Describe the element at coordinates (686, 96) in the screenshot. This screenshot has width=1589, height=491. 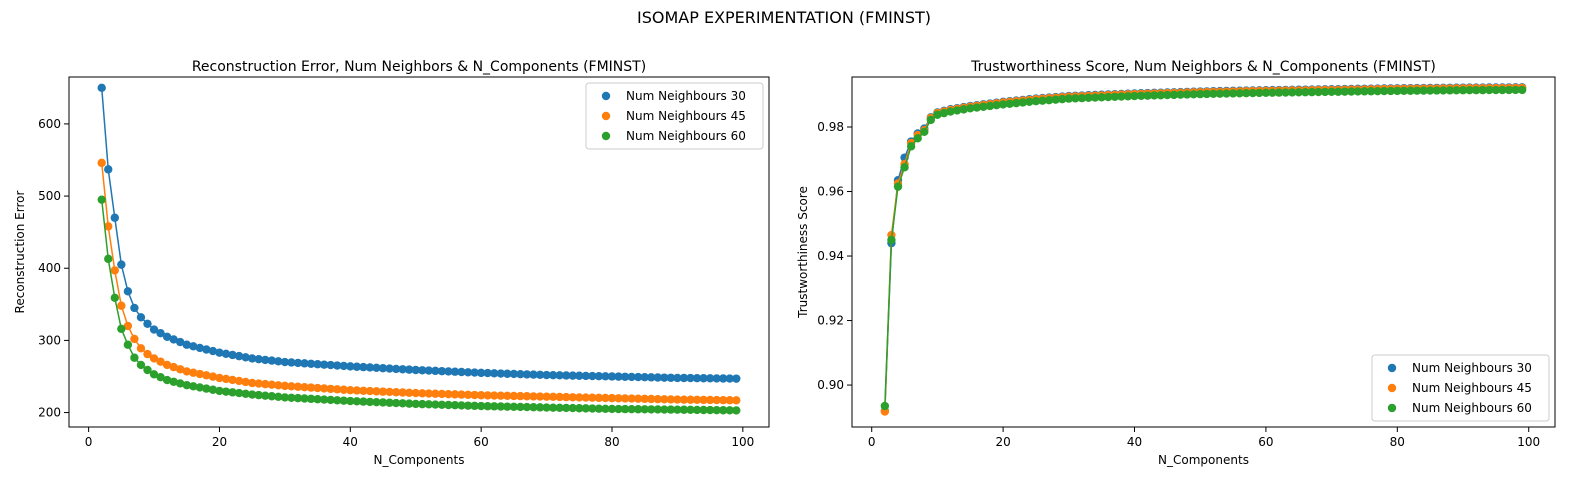
I see `chart1-legend-label-1: Num Neighbours 30` at that location.